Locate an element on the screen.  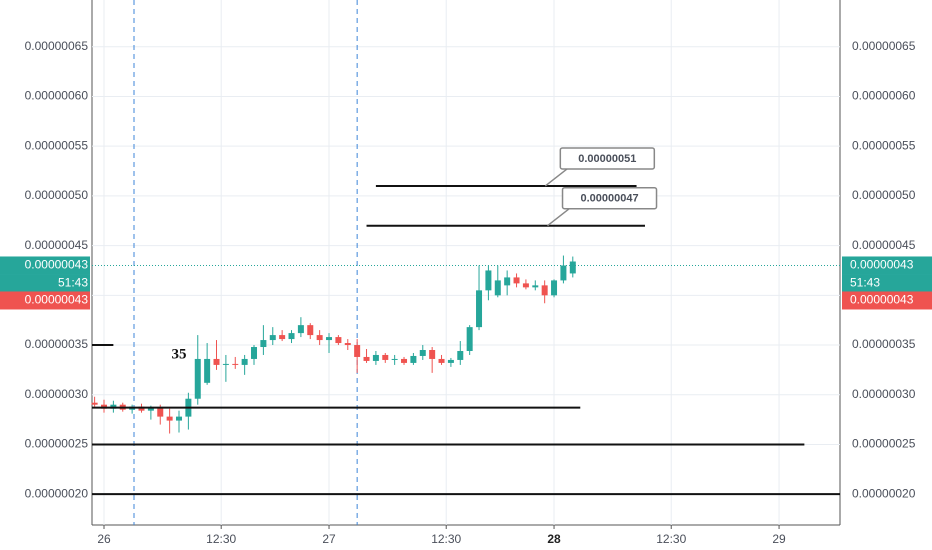
y-tick-label-right: 0.00000060 is located at coordinates (884, 96).